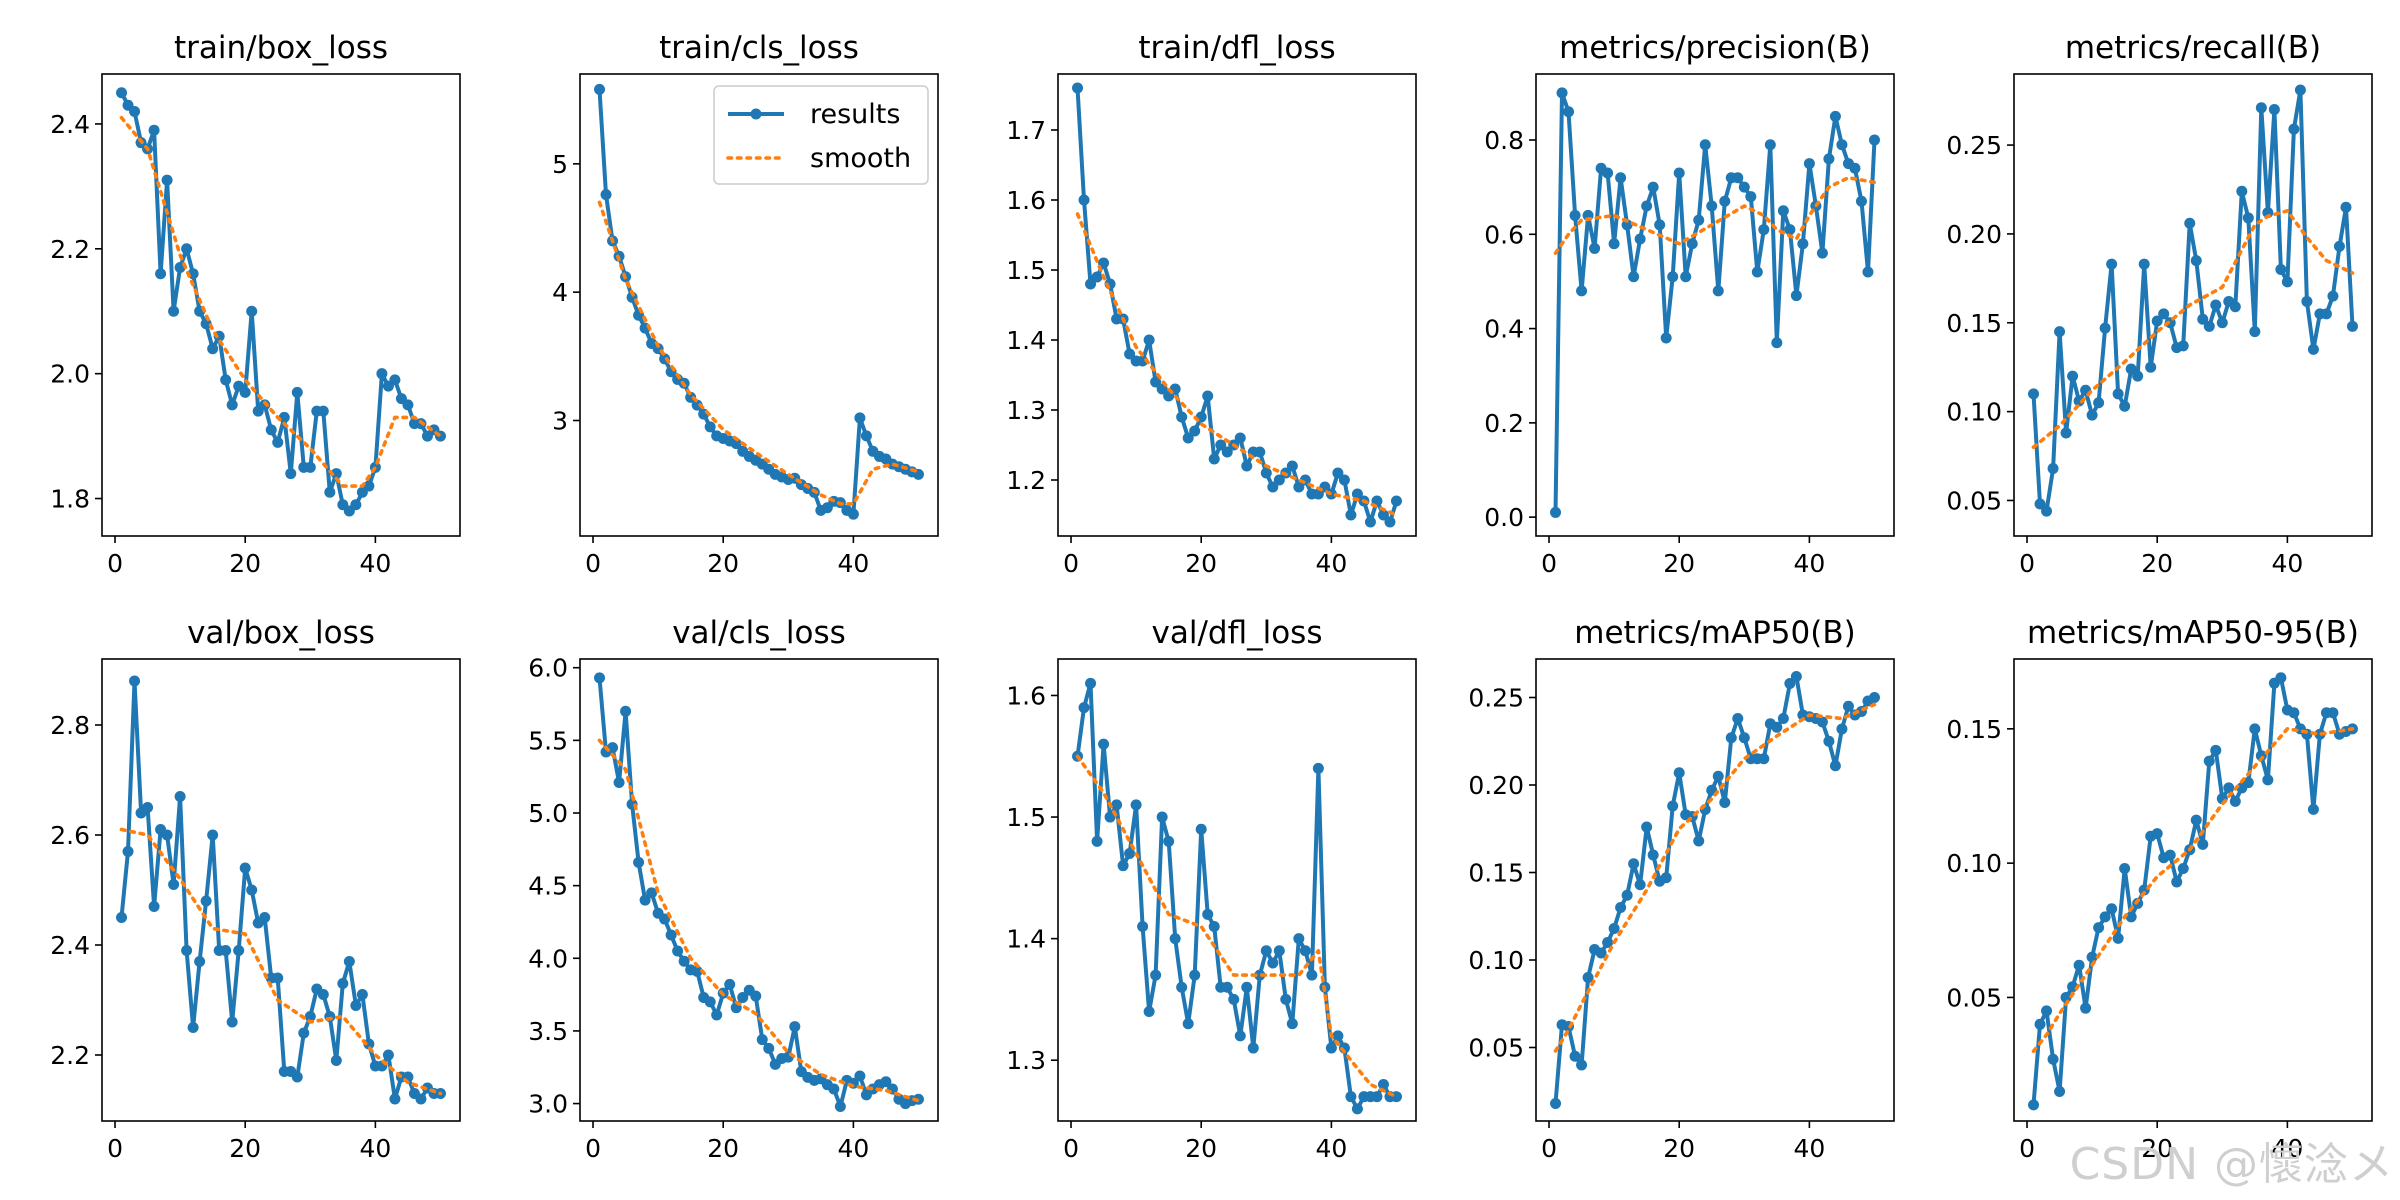 The height and width of the screenshot is (1200, 2400). I want to click on y-tick-label: 1.2, so click(1026, 480).